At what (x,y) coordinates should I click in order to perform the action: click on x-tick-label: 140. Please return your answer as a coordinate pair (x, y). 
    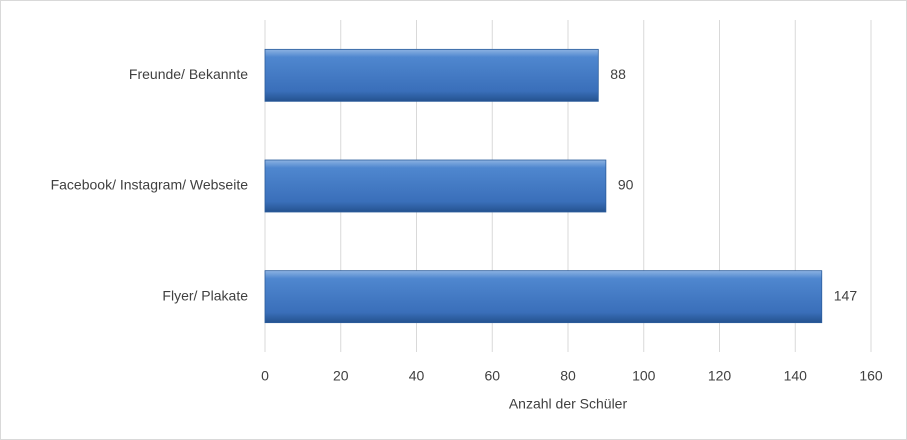
    Looking at the image, I should click on (796, 376).